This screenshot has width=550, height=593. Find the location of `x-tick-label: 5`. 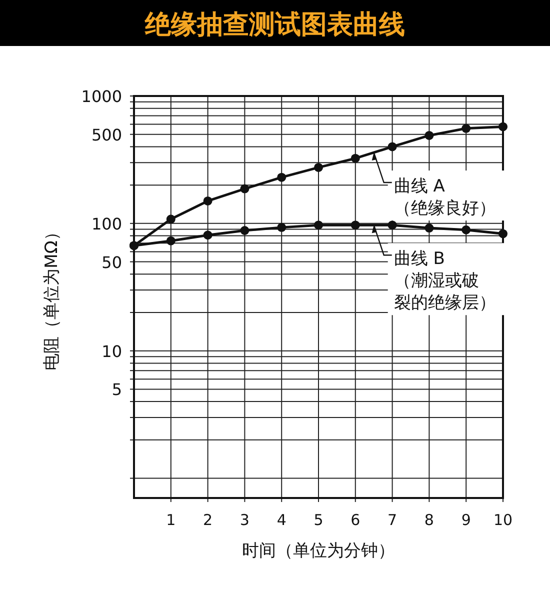

x-tick-label: 5 is located at coordinates (319, 520).